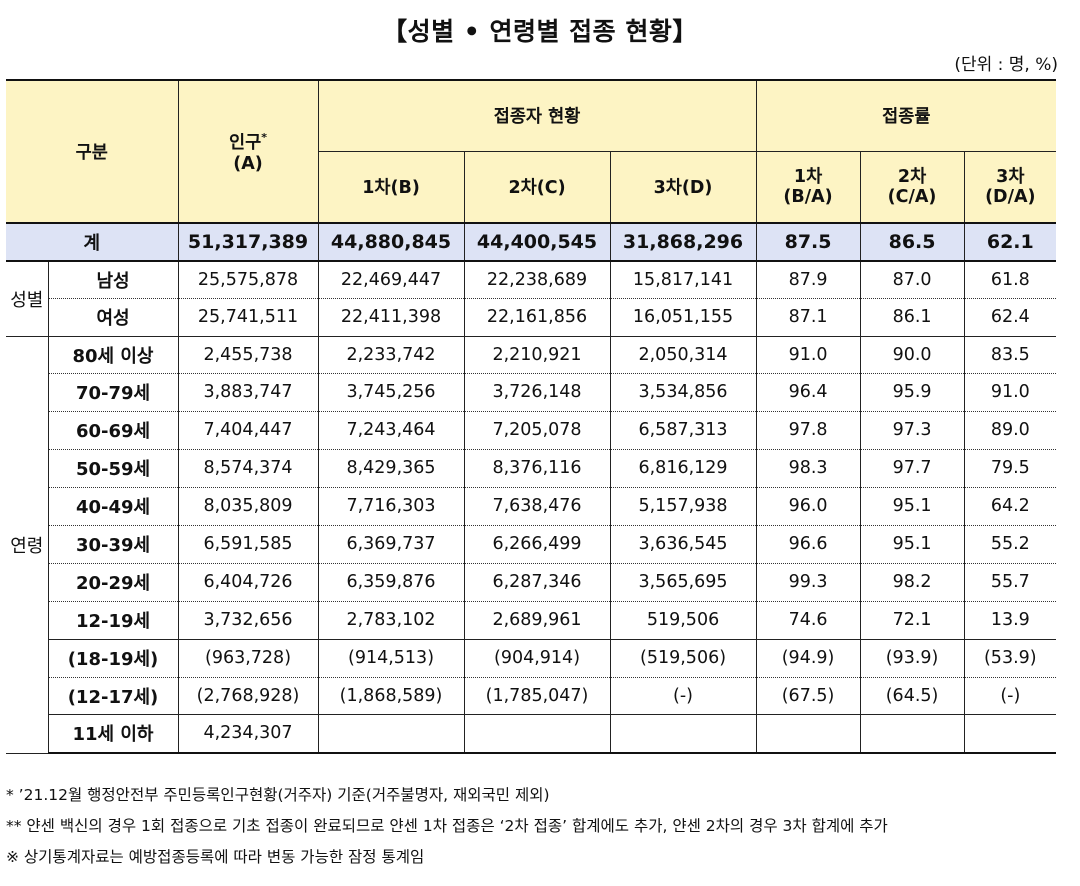 The height and width of the screenshot is (886, 1080). What do you see at coordinates (683, 658) in the screenshot?
I see `cell-dose3: (519,506)` at bounding box center [683, 658].